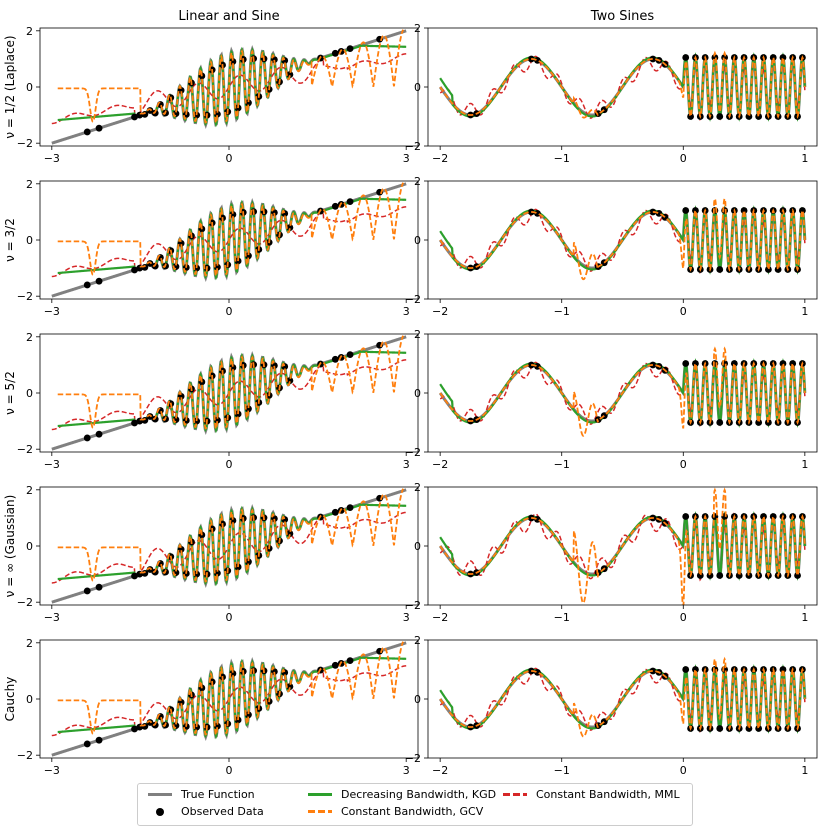 This screenshot has height=830, width=830. Describe the element at coordinates (218, 794) in the screenshot. I see `legend-label: True Function` at that location.